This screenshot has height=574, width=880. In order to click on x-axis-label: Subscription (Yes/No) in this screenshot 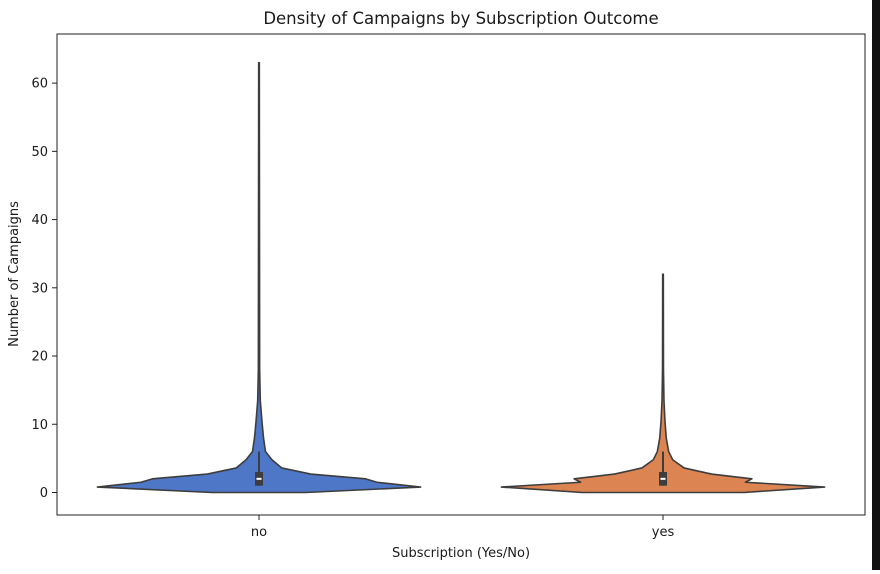, I will do `click(461, 553)`.